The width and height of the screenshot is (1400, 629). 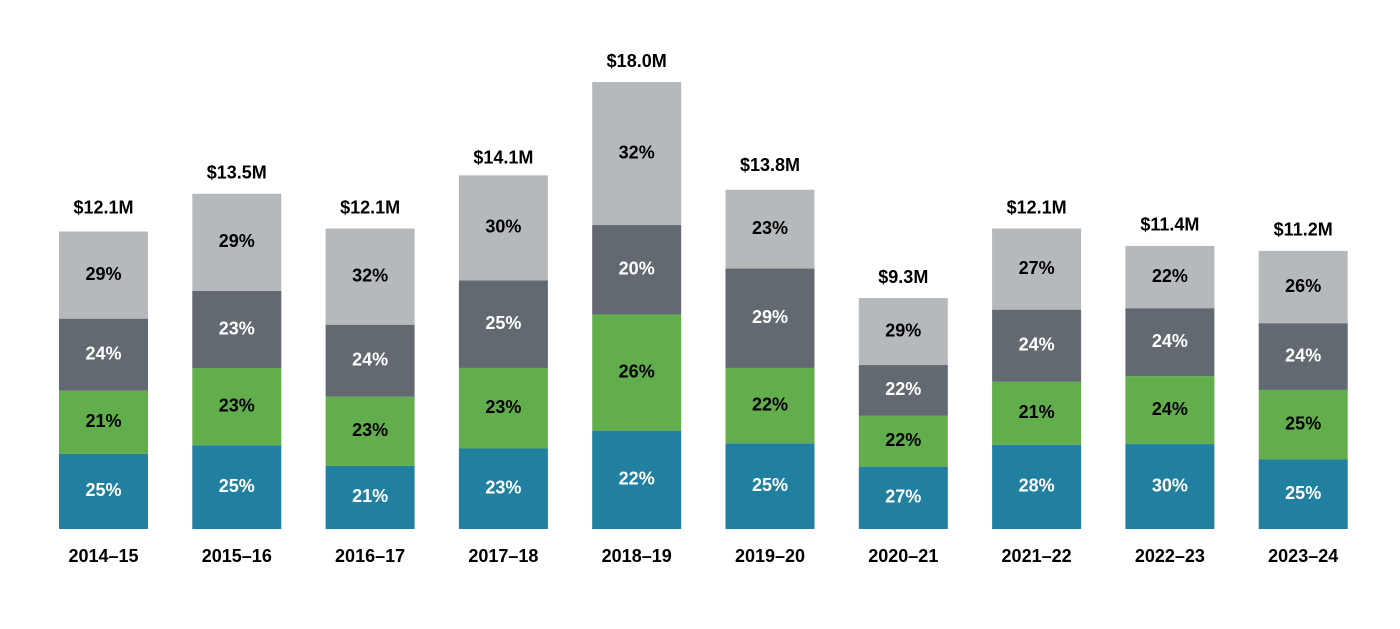 What do you see at coordinates (370, 556) in the screenshot?
I see `x-tick-label: 2016–17` at bounding box center [370, 556].